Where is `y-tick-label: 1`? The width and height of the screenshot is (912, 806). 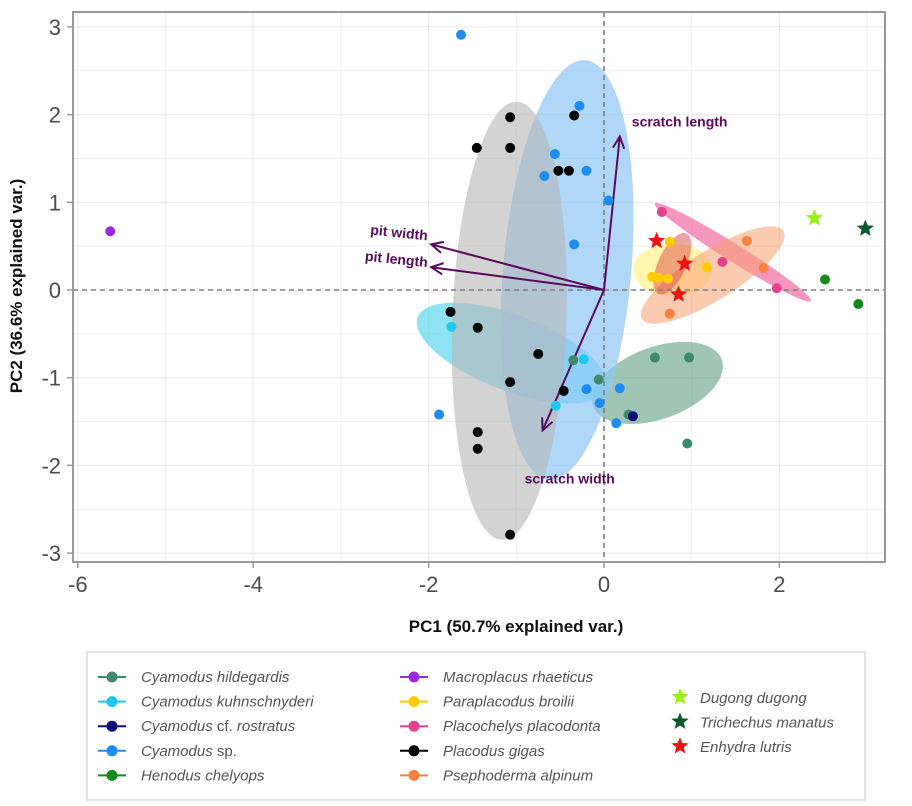
y-tick-label: 1 is located at coordinates (55, 202).